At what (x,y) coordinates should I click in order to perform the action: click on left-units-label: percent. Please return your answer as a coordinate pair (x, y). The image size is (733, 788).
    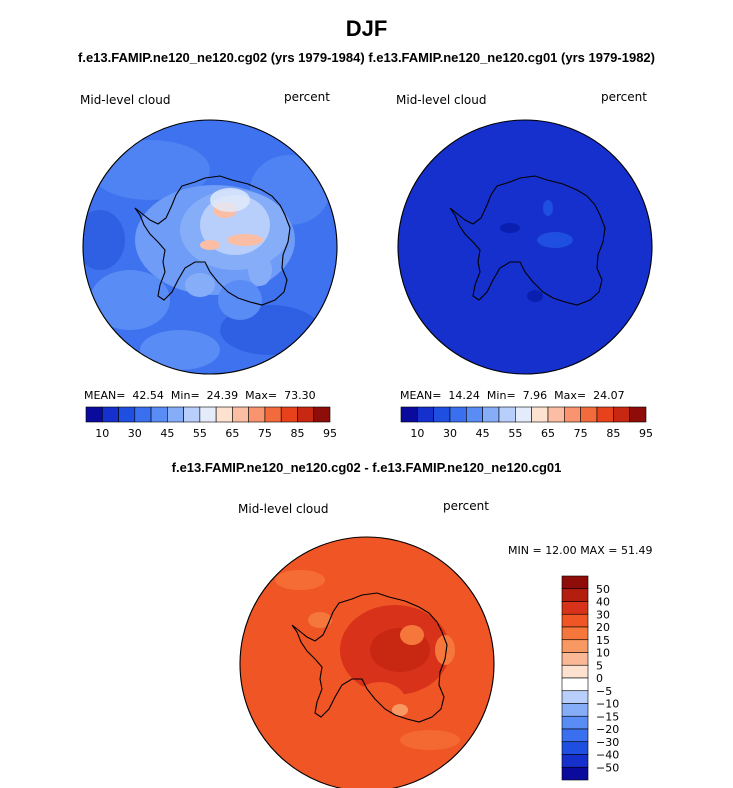
    Looking at the image, I should click on (307, 97).